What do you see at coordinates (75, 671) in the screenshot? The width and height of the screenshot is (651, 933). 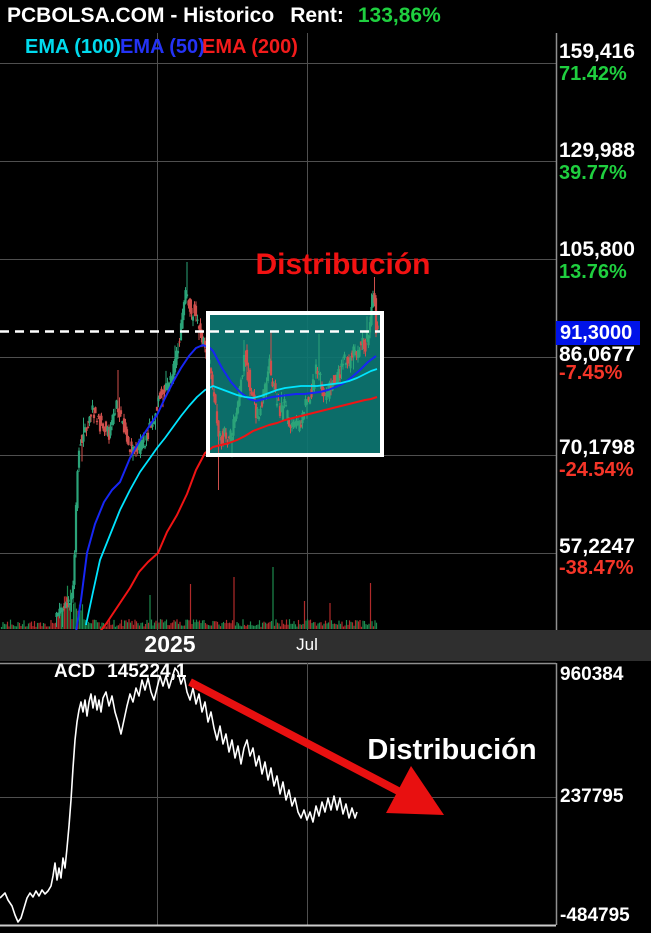 I see `indicator-name: ACD` at bounding box center [75, 671].